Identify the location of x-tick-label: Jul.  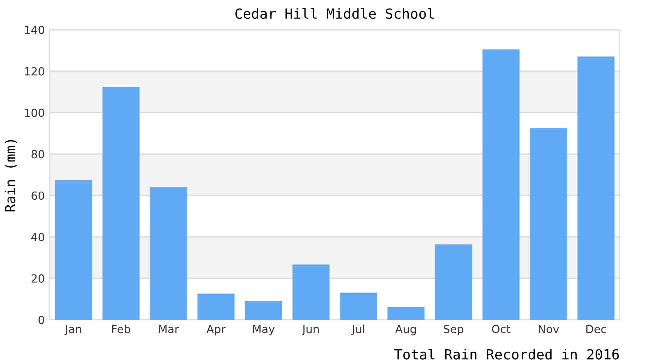
(357, 330).